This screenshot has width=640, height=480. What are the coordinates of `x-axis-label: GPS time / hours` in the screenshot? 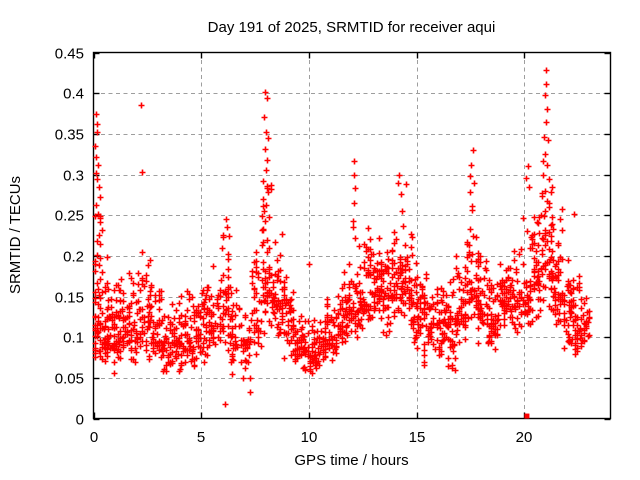 It's located at (351, 460).